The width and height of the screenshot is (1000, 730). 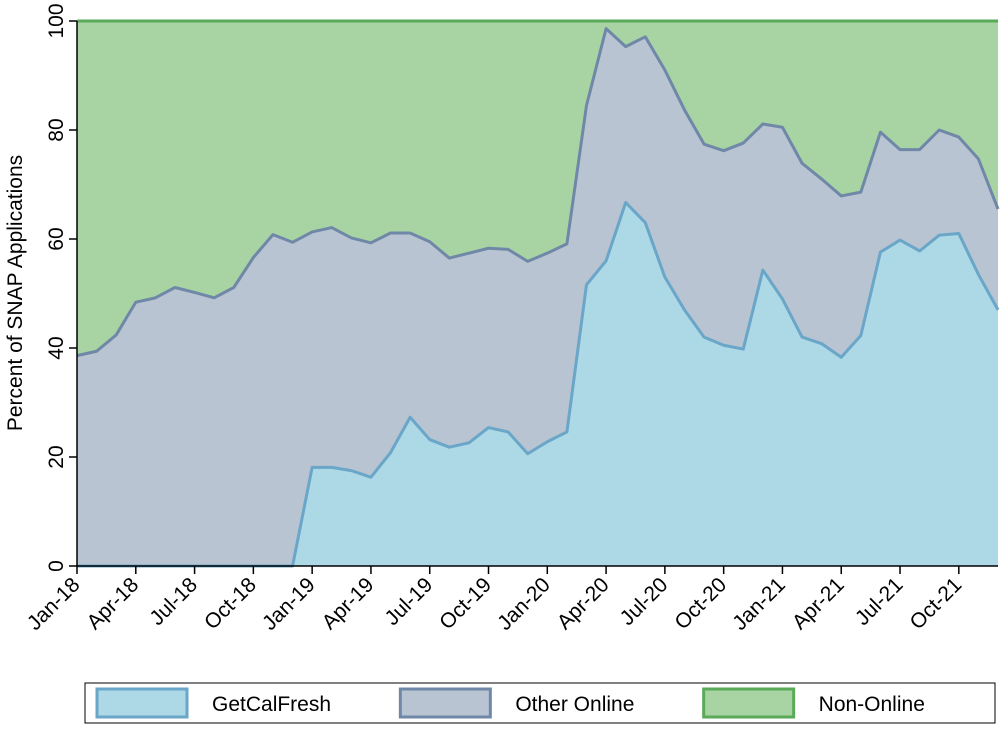 What do you see at coordinates (56, 20) in the screenshot?
I see `y-tick-label: 100` at bounding box center [56, 20].